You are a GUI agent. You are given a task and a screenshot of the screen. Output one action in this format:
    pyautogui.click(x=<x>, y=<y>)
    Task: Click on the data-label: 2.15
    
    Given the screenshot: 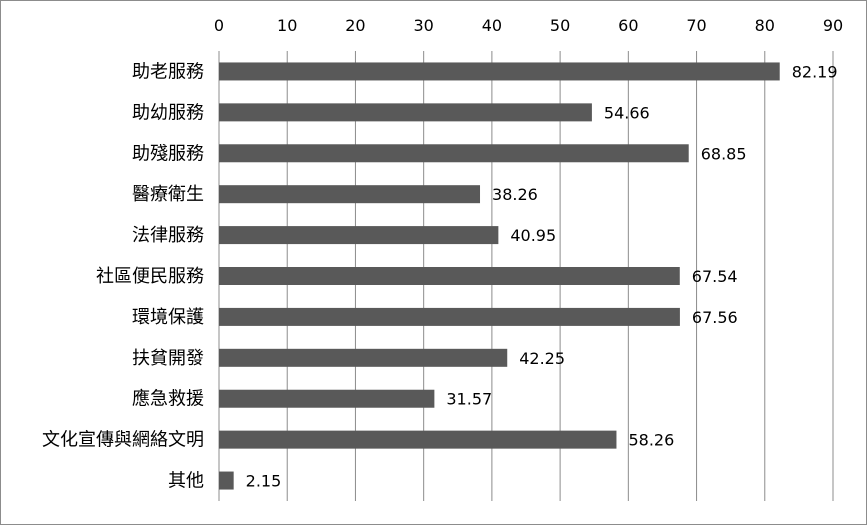 What is the action you would take?
    pyautogui.click(x=264, y=481)
    